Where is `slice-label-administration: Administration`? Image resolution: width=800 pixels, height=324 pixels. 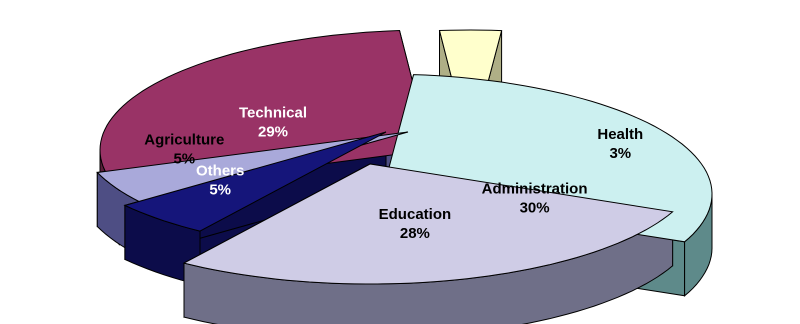 slice-label-administration: Administration is located at coordinates (535, 189).